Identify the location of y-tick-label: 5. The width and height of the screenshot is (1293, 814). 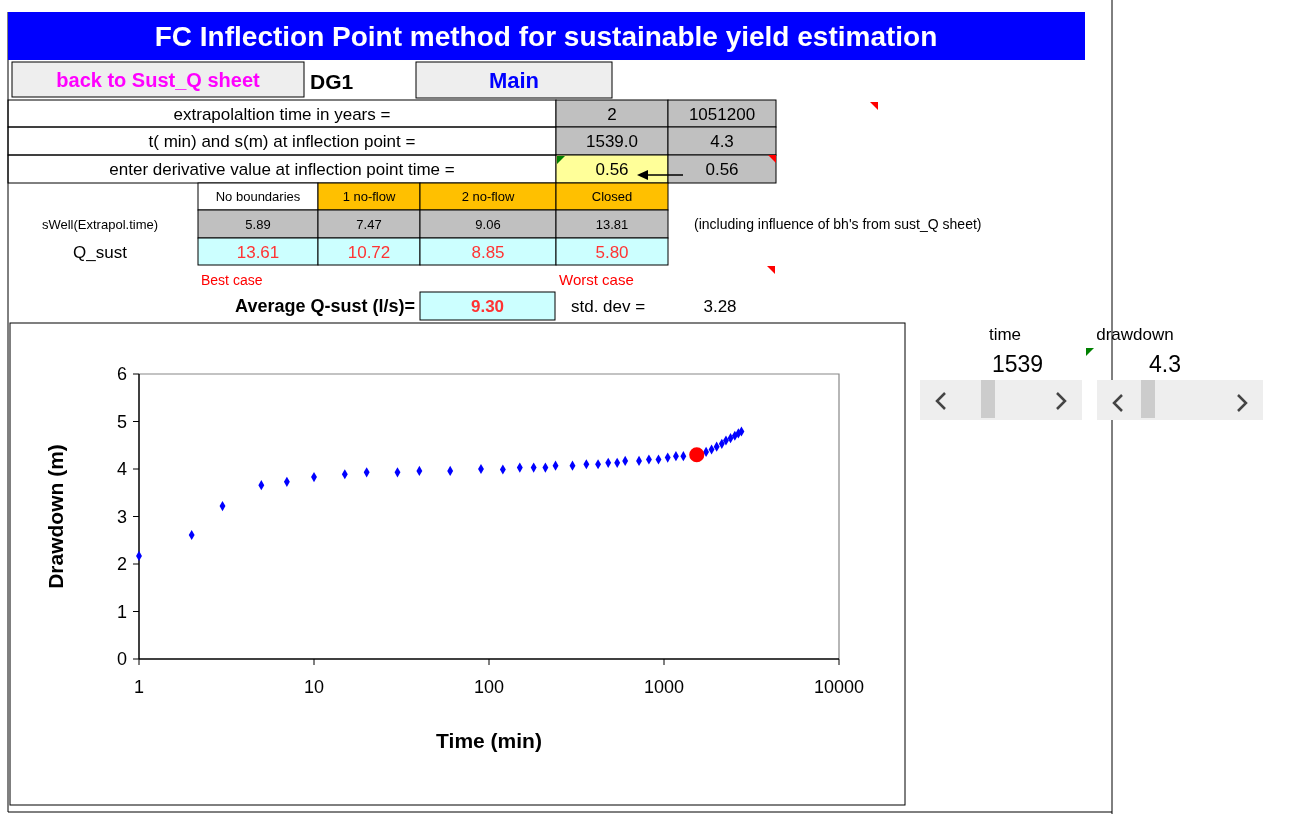
(121, 421).